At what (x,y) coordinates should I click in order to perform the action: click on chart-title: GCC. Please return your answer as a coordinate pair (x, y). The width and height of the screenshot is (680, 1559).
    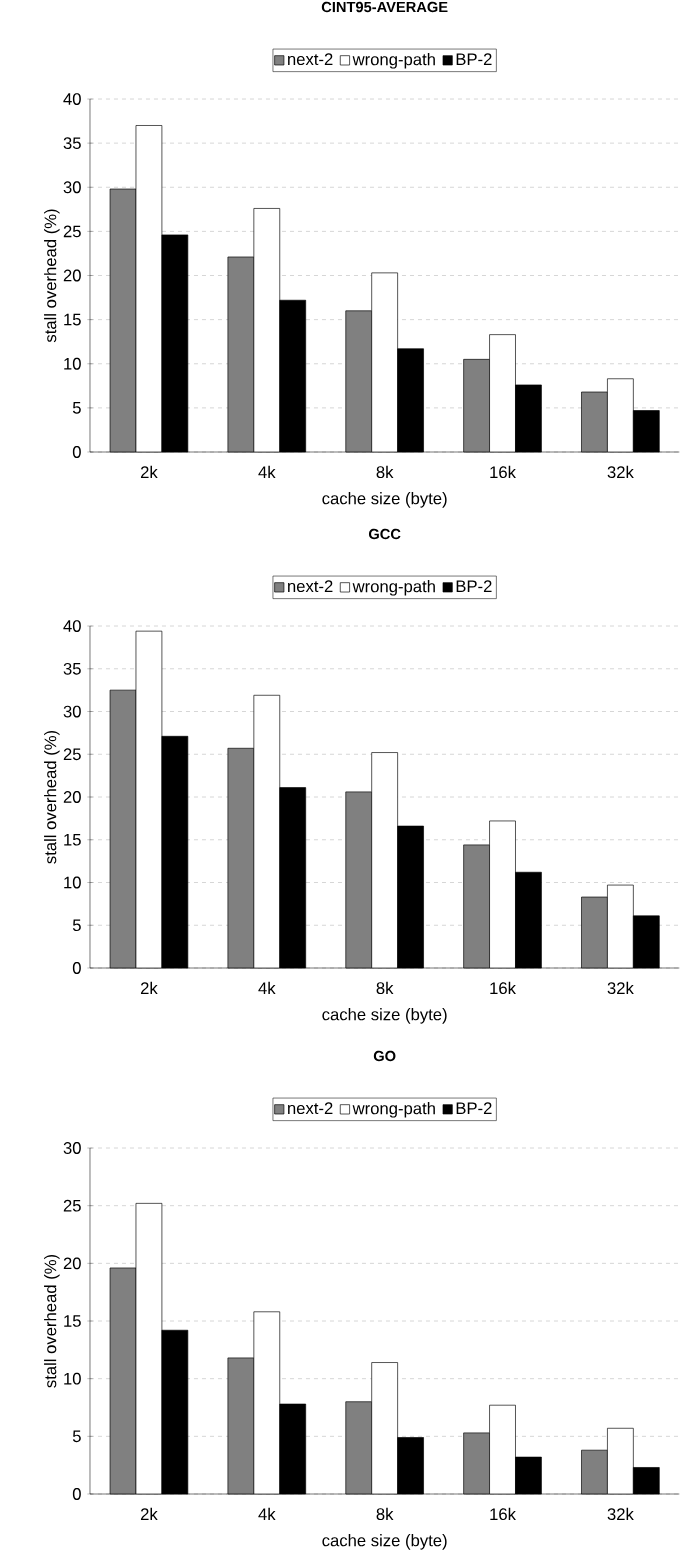
    Looking at the image, I should click on (384, 534).